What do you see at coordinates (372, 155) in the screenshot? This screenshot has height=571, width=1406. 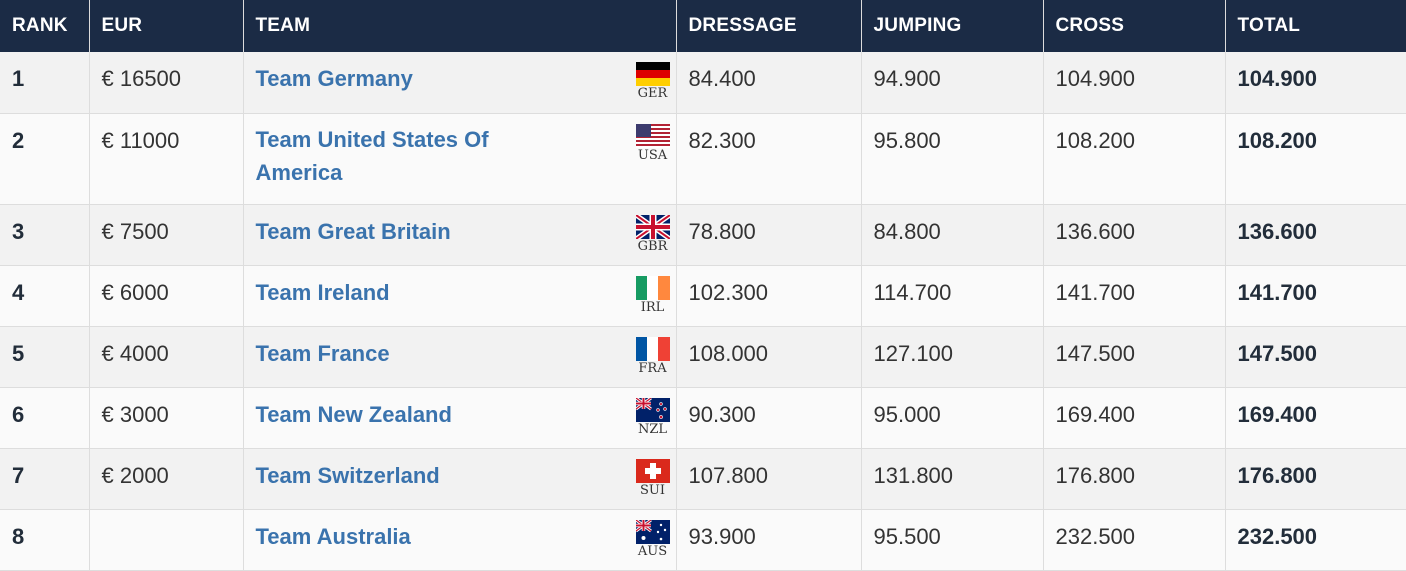 I see `team-link: Team United States Of America` at bounding box center [372, 155].